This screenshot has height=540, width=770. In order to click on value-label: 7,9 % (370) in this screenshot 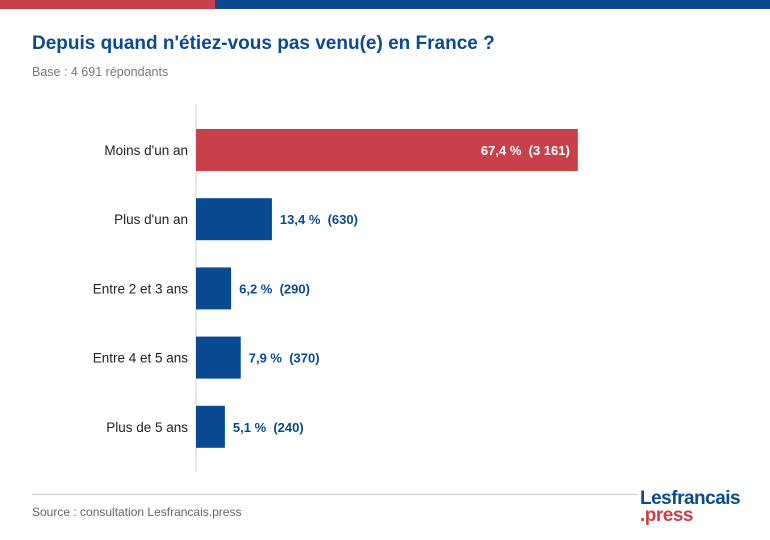, I will do `click(284, 358)`.